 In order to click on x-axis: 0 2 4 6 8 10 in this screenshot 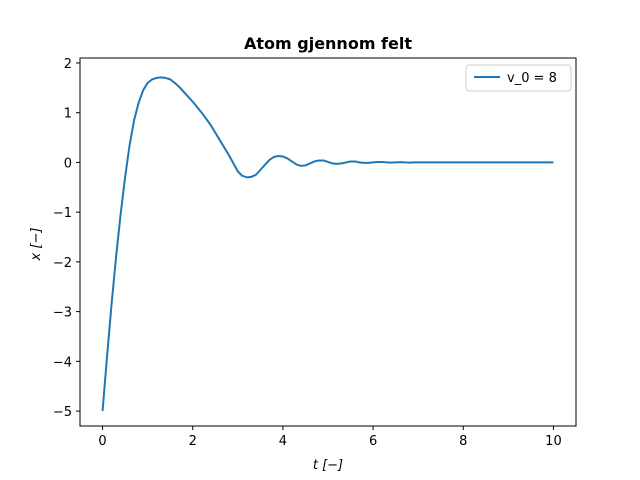, I will do `click(330, 437)`.